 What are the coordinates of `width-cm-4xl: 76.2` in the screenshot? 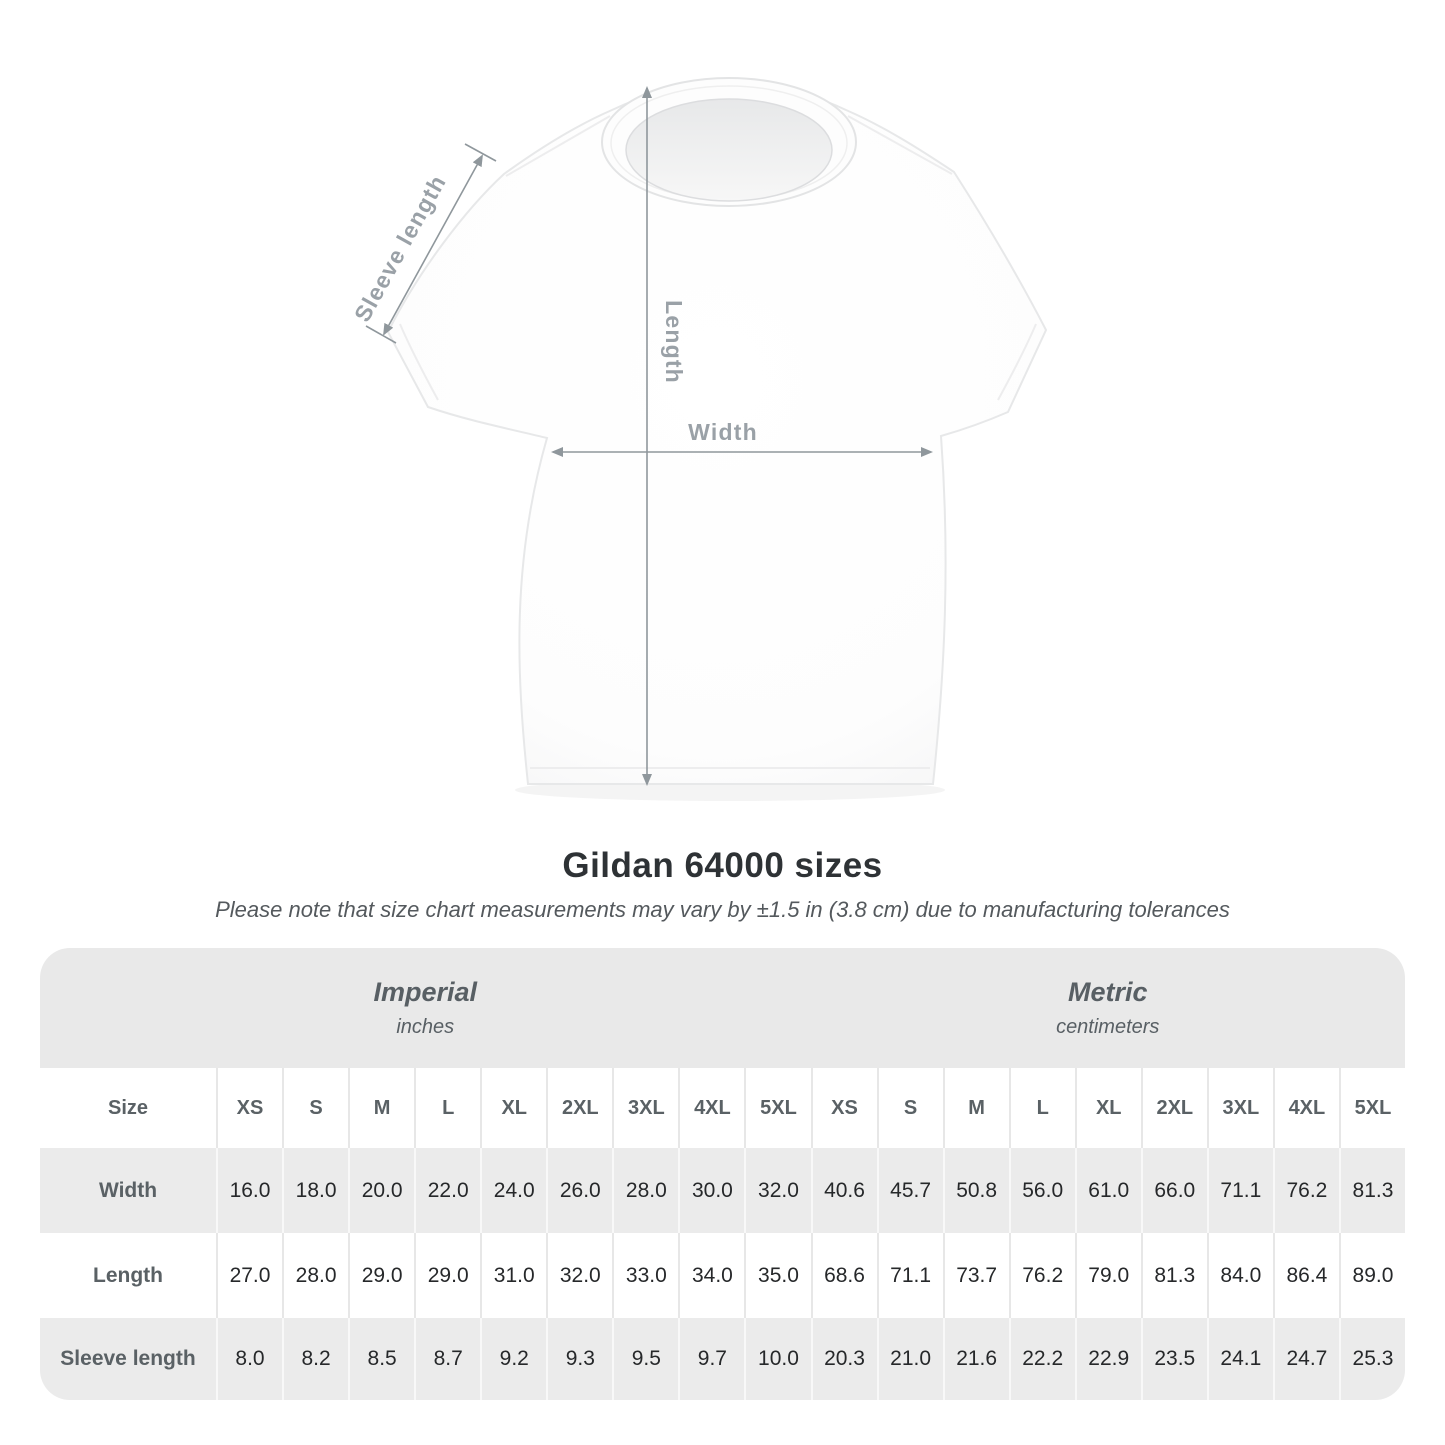 It's located at (1305, 1190).